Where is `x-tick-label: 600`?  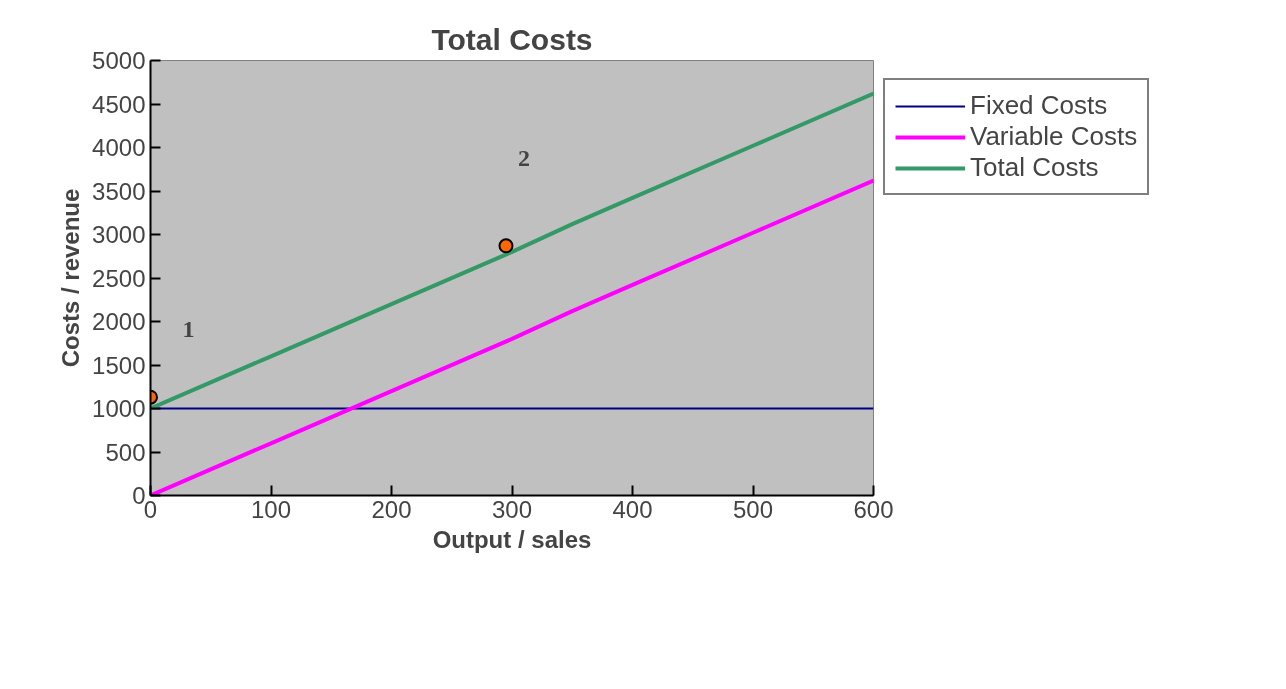
x-tick-label: 600 is located at coordinates (873, 509).